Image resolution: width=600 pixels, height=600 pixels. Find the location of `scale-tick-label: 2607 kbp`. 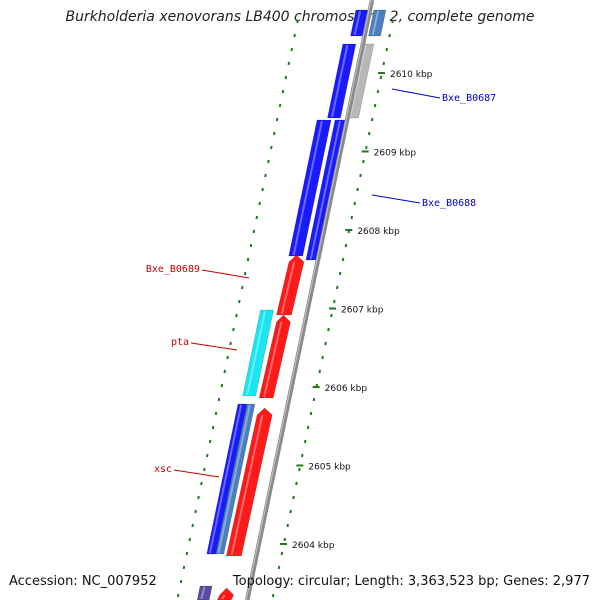

scale-tick-label: 2607 kbp is located at coordinates (362, 311).